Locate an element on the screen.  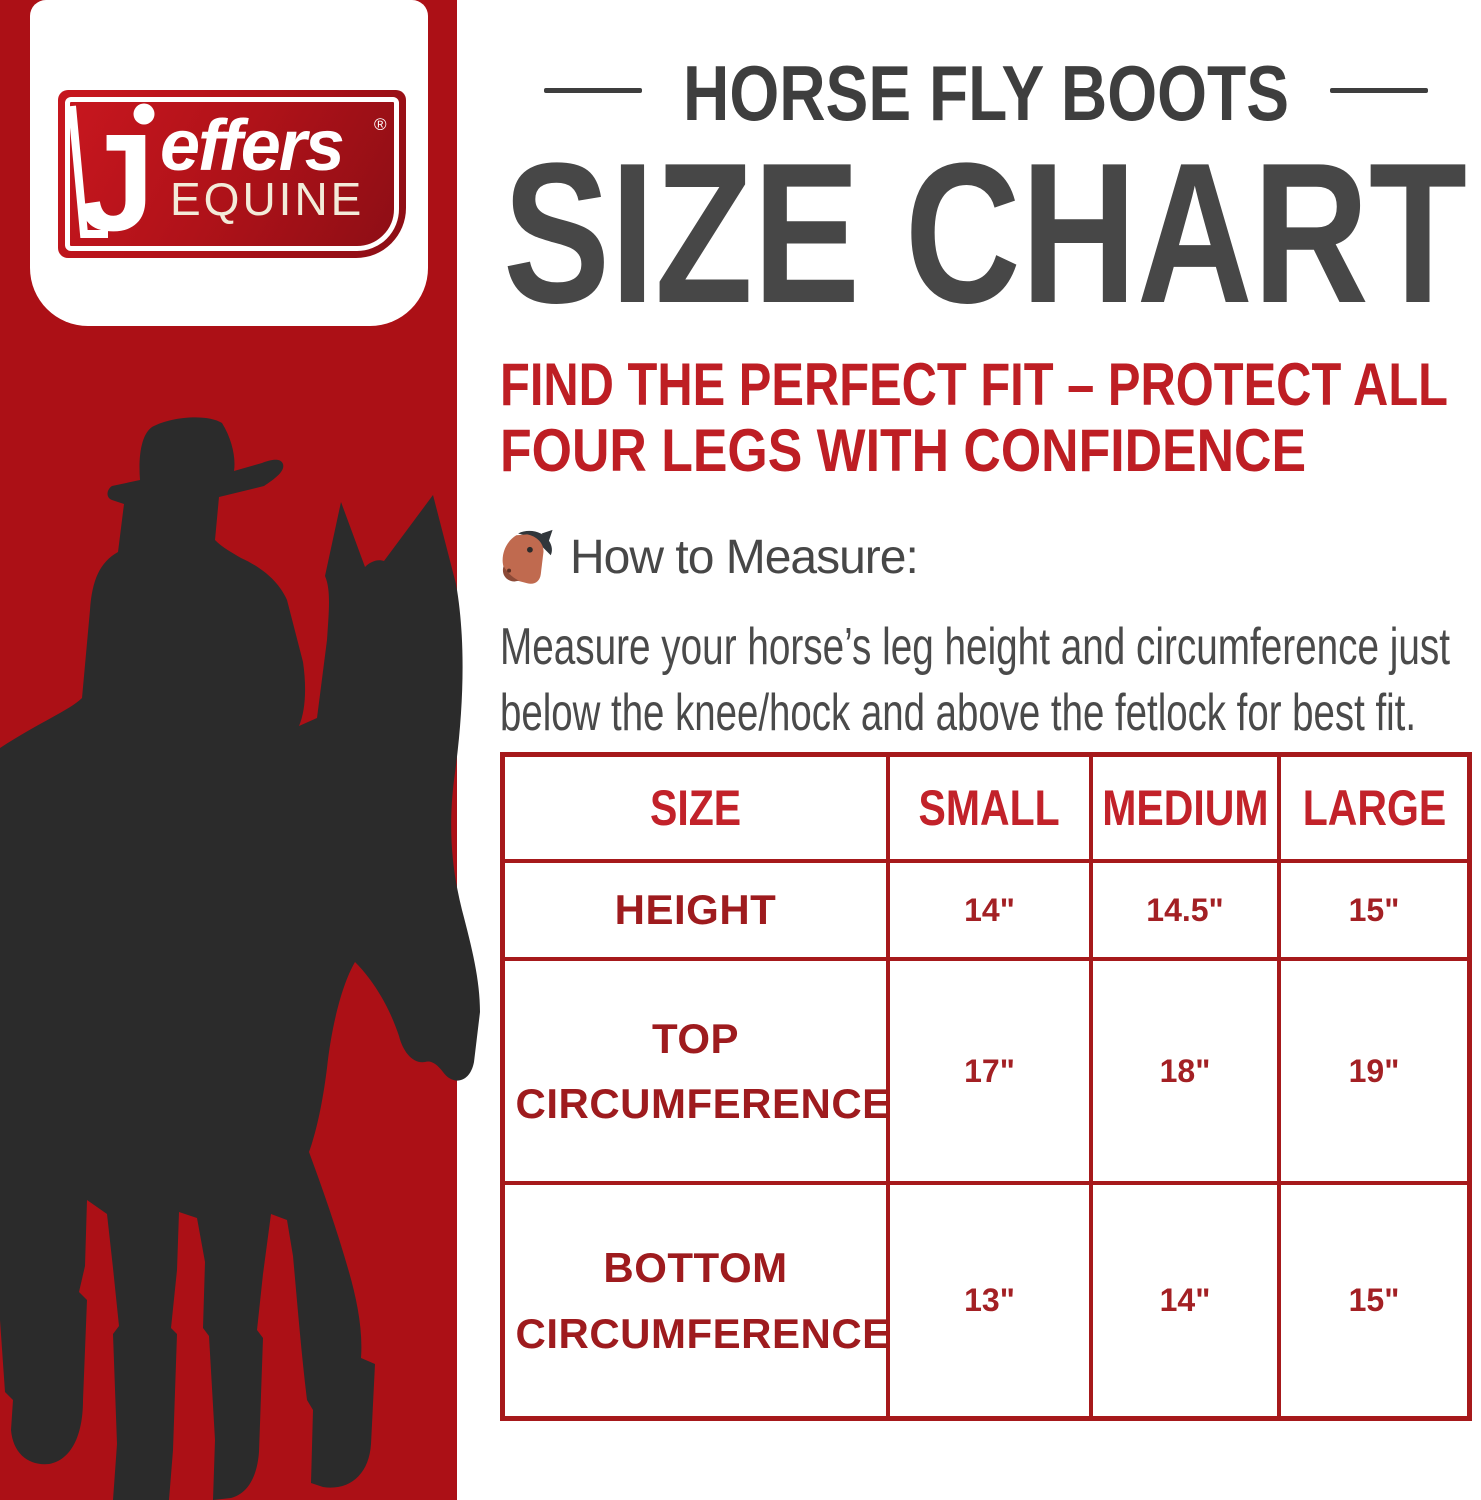
jeffers-logo-card: J effers ® EQUINE is located at coordinates (229, 163).